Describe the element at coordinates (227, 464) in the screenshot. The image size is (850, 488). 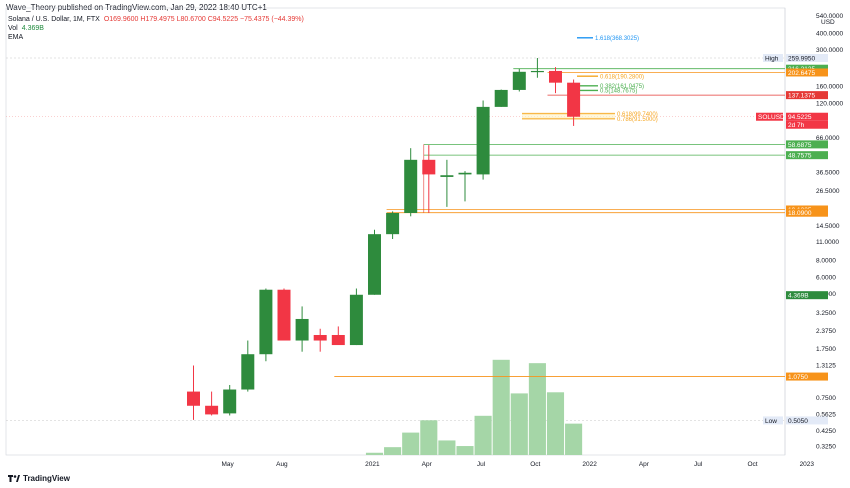
I see `x-tick-label: May` at that location.